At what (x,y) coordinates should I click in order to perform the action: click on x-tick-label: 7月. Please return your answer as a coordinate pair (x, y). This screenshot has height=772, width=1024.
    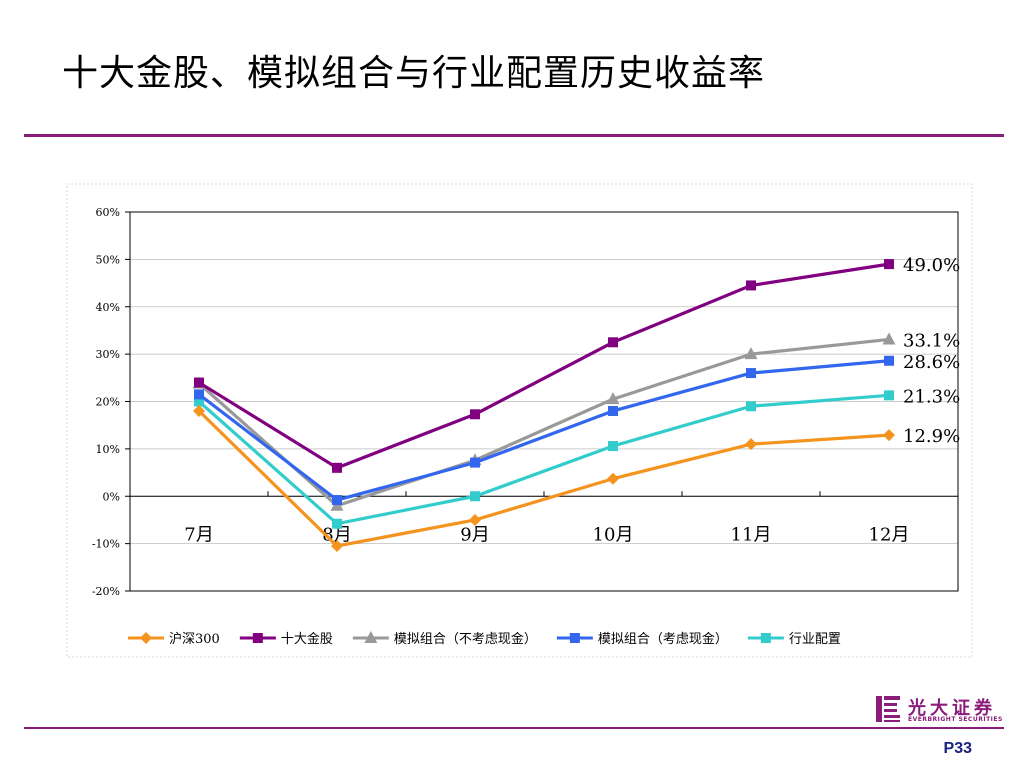
    Looking at the image, I should click on (198, 534).